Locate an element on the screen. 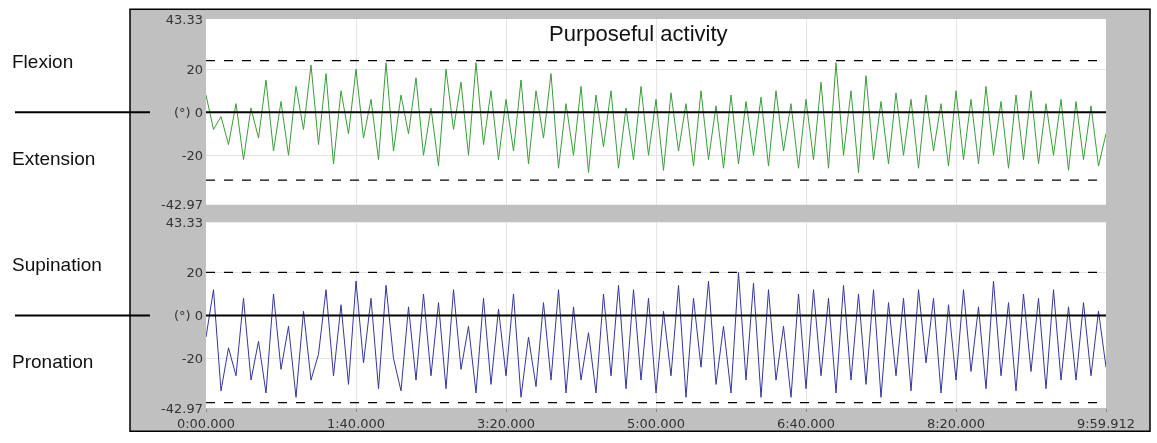 Image resolution: width=1157 pixels, height=443 pixels. x-tick-label: 1:40.000 is located at coordinates (356, 423).